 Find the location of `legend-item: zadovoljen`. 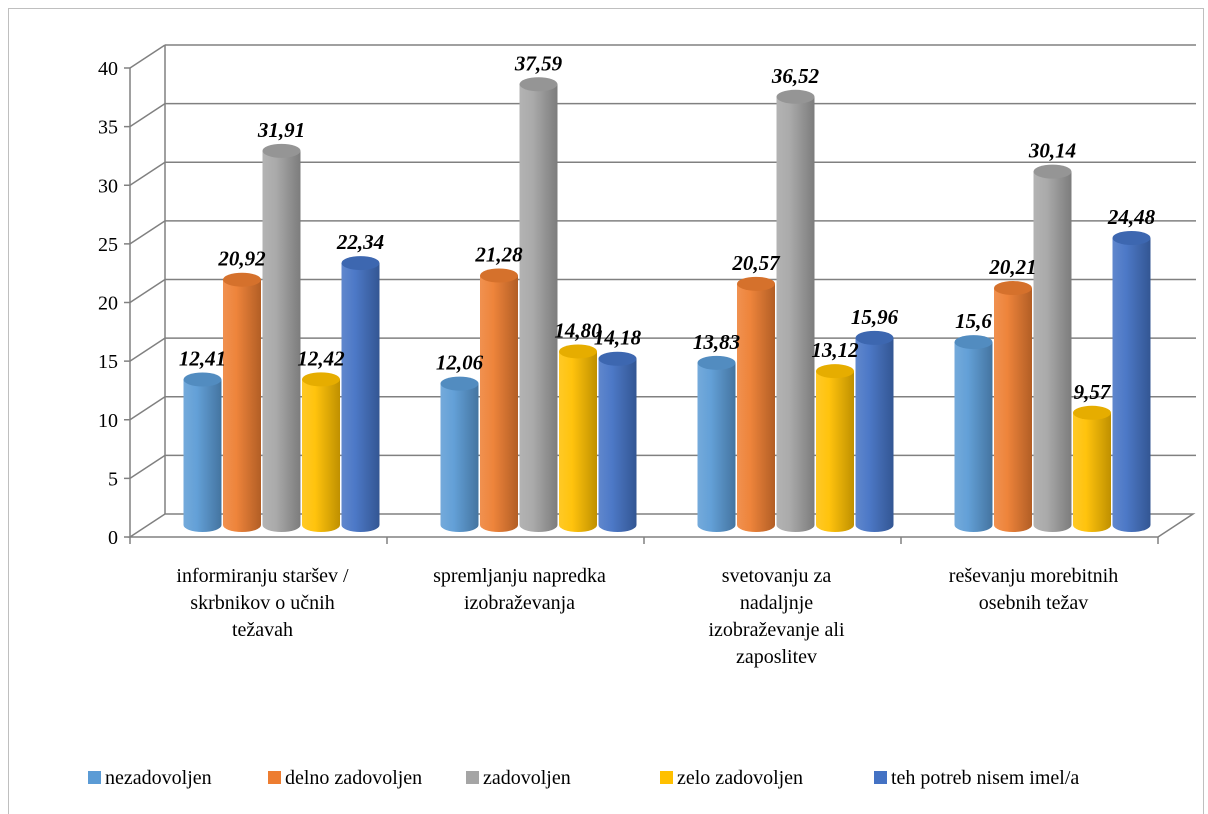

legend-item: zadovoljen is located at coordinates (518, 778).